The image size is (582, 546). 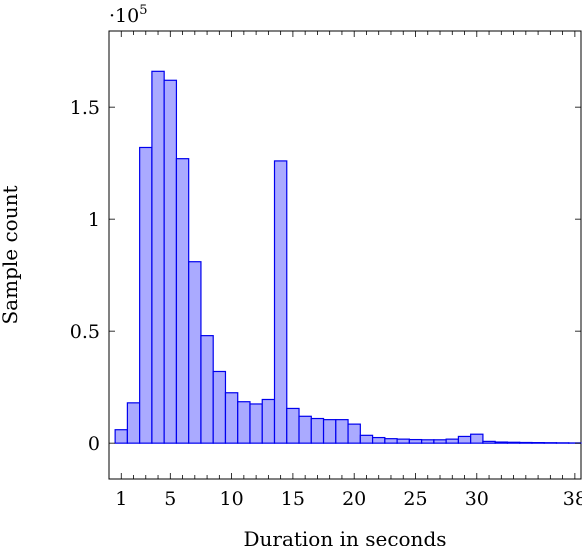 I want to click on x-tick-label-5: 5, so click(x=170, y=499).